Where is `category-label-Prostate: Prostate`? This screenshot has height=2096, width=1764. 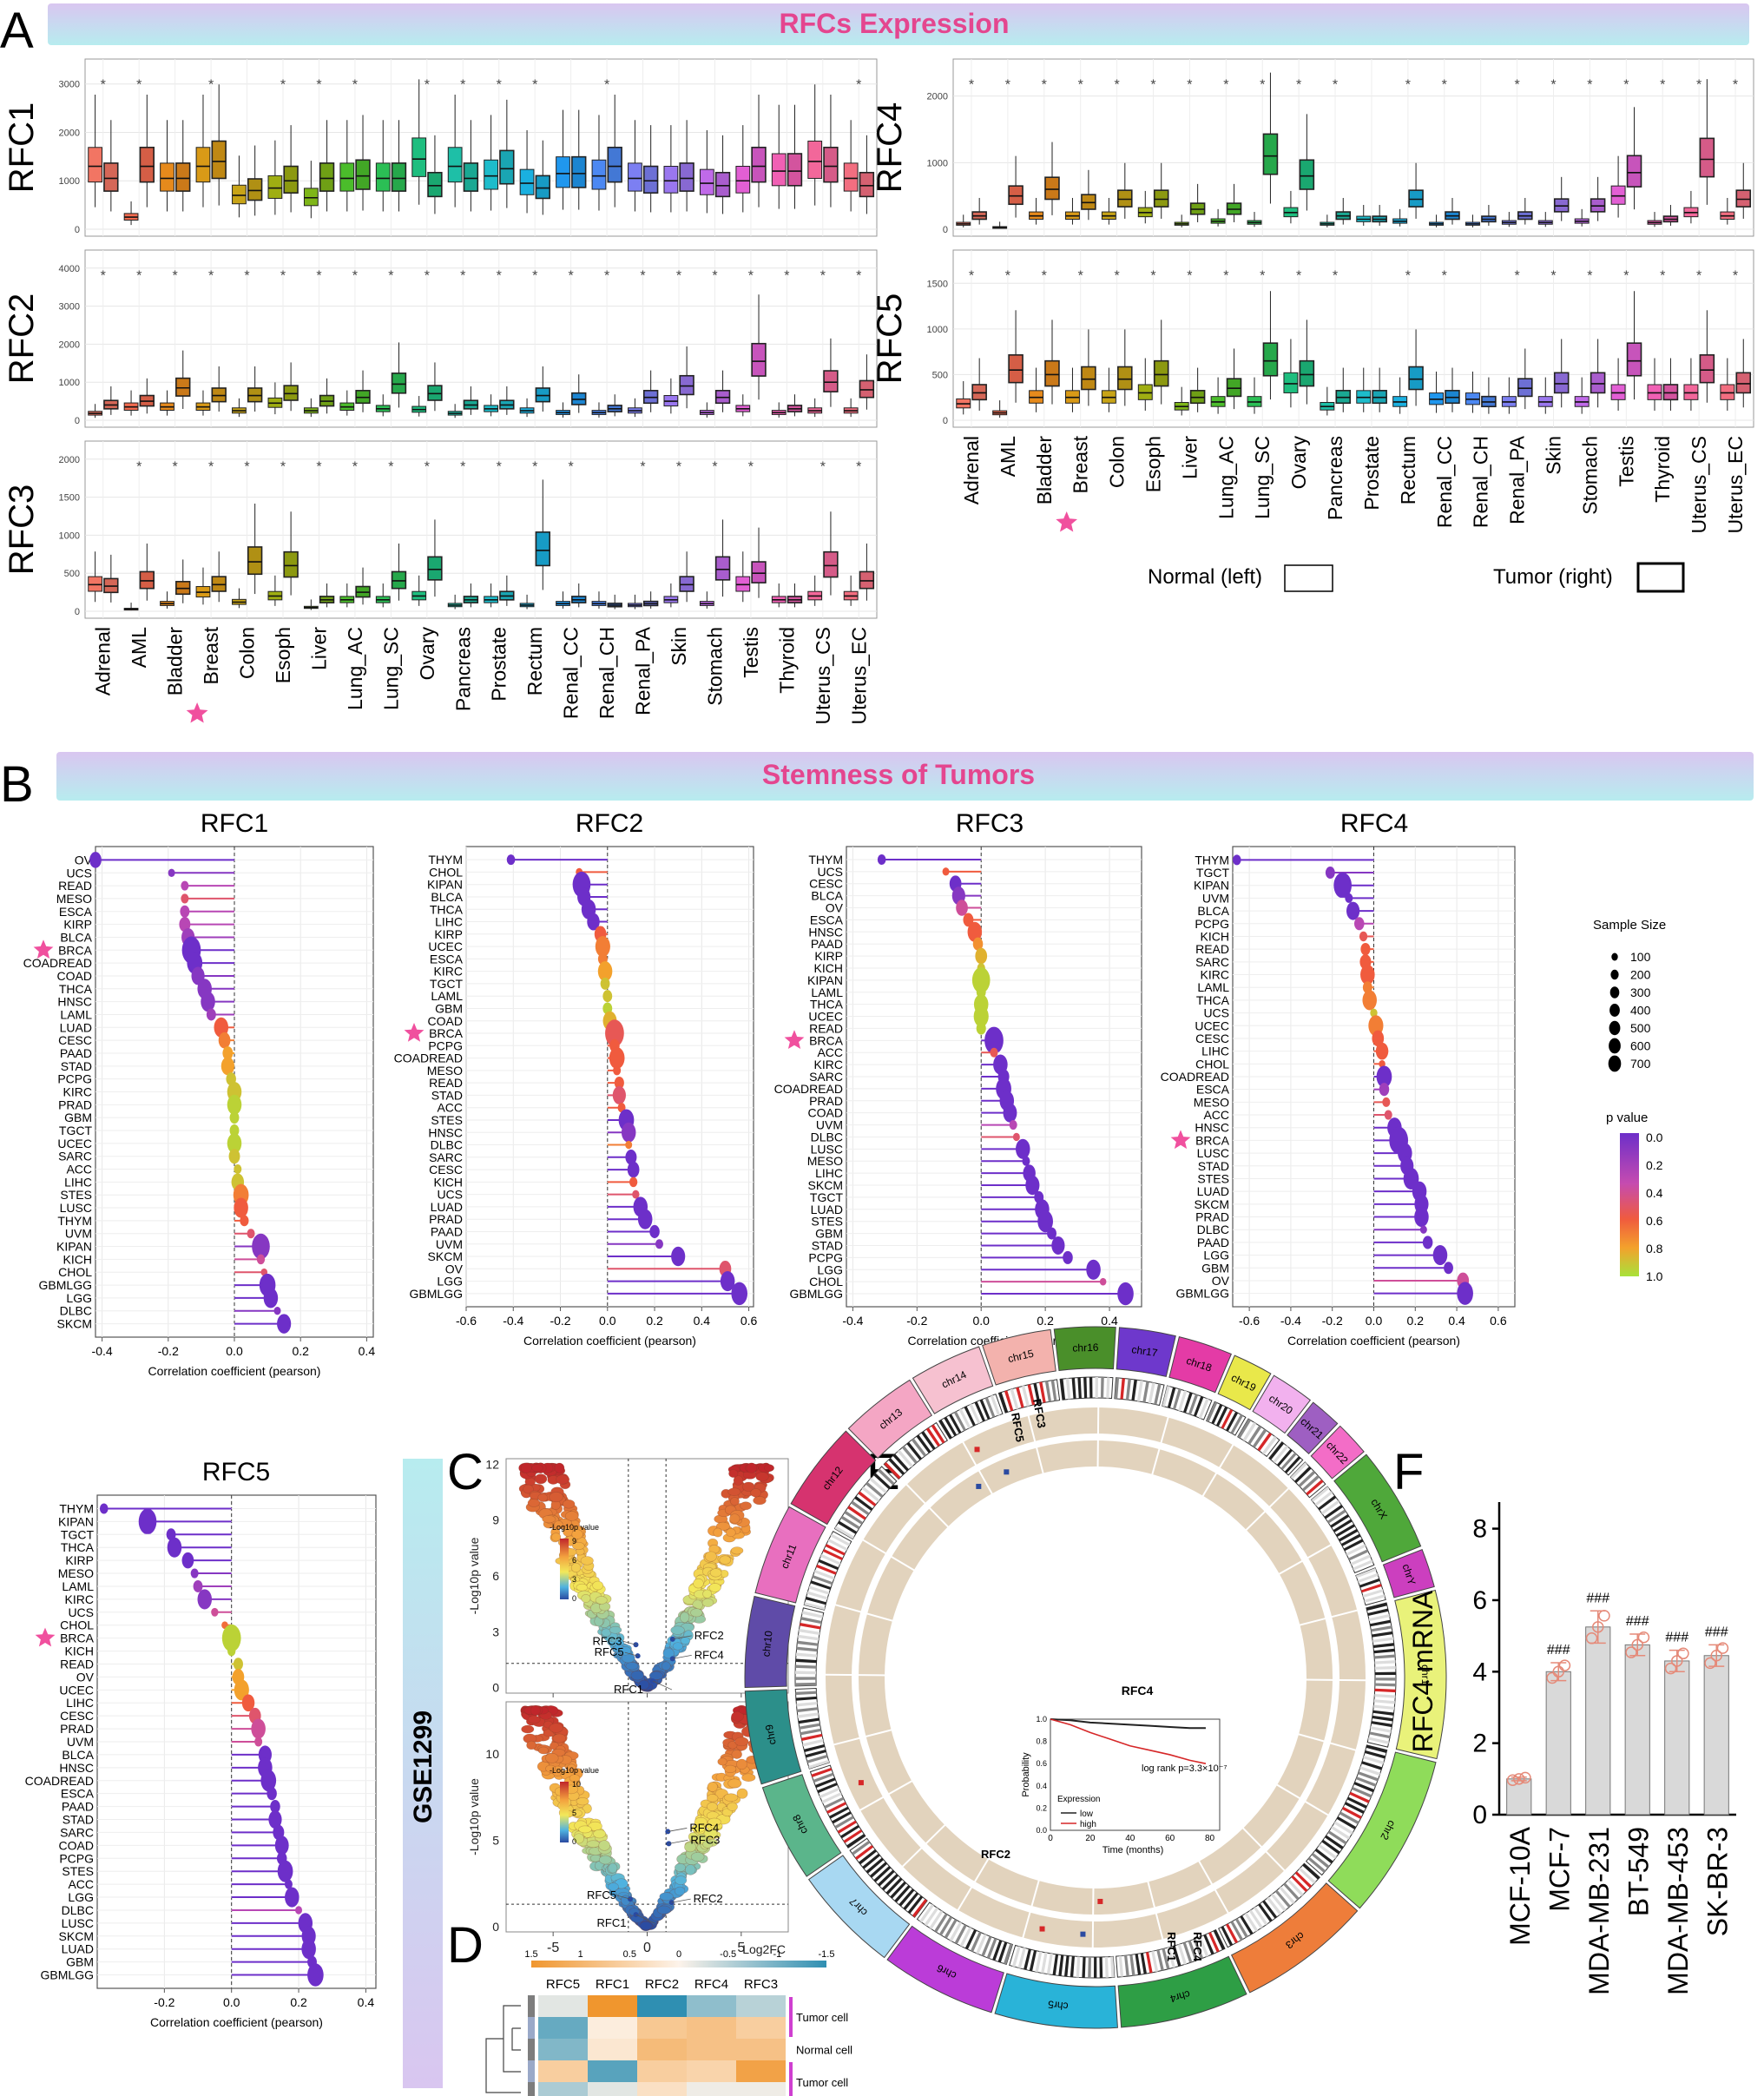
category-label-Prostate: Prostate is located at coordinates (1371, 474).